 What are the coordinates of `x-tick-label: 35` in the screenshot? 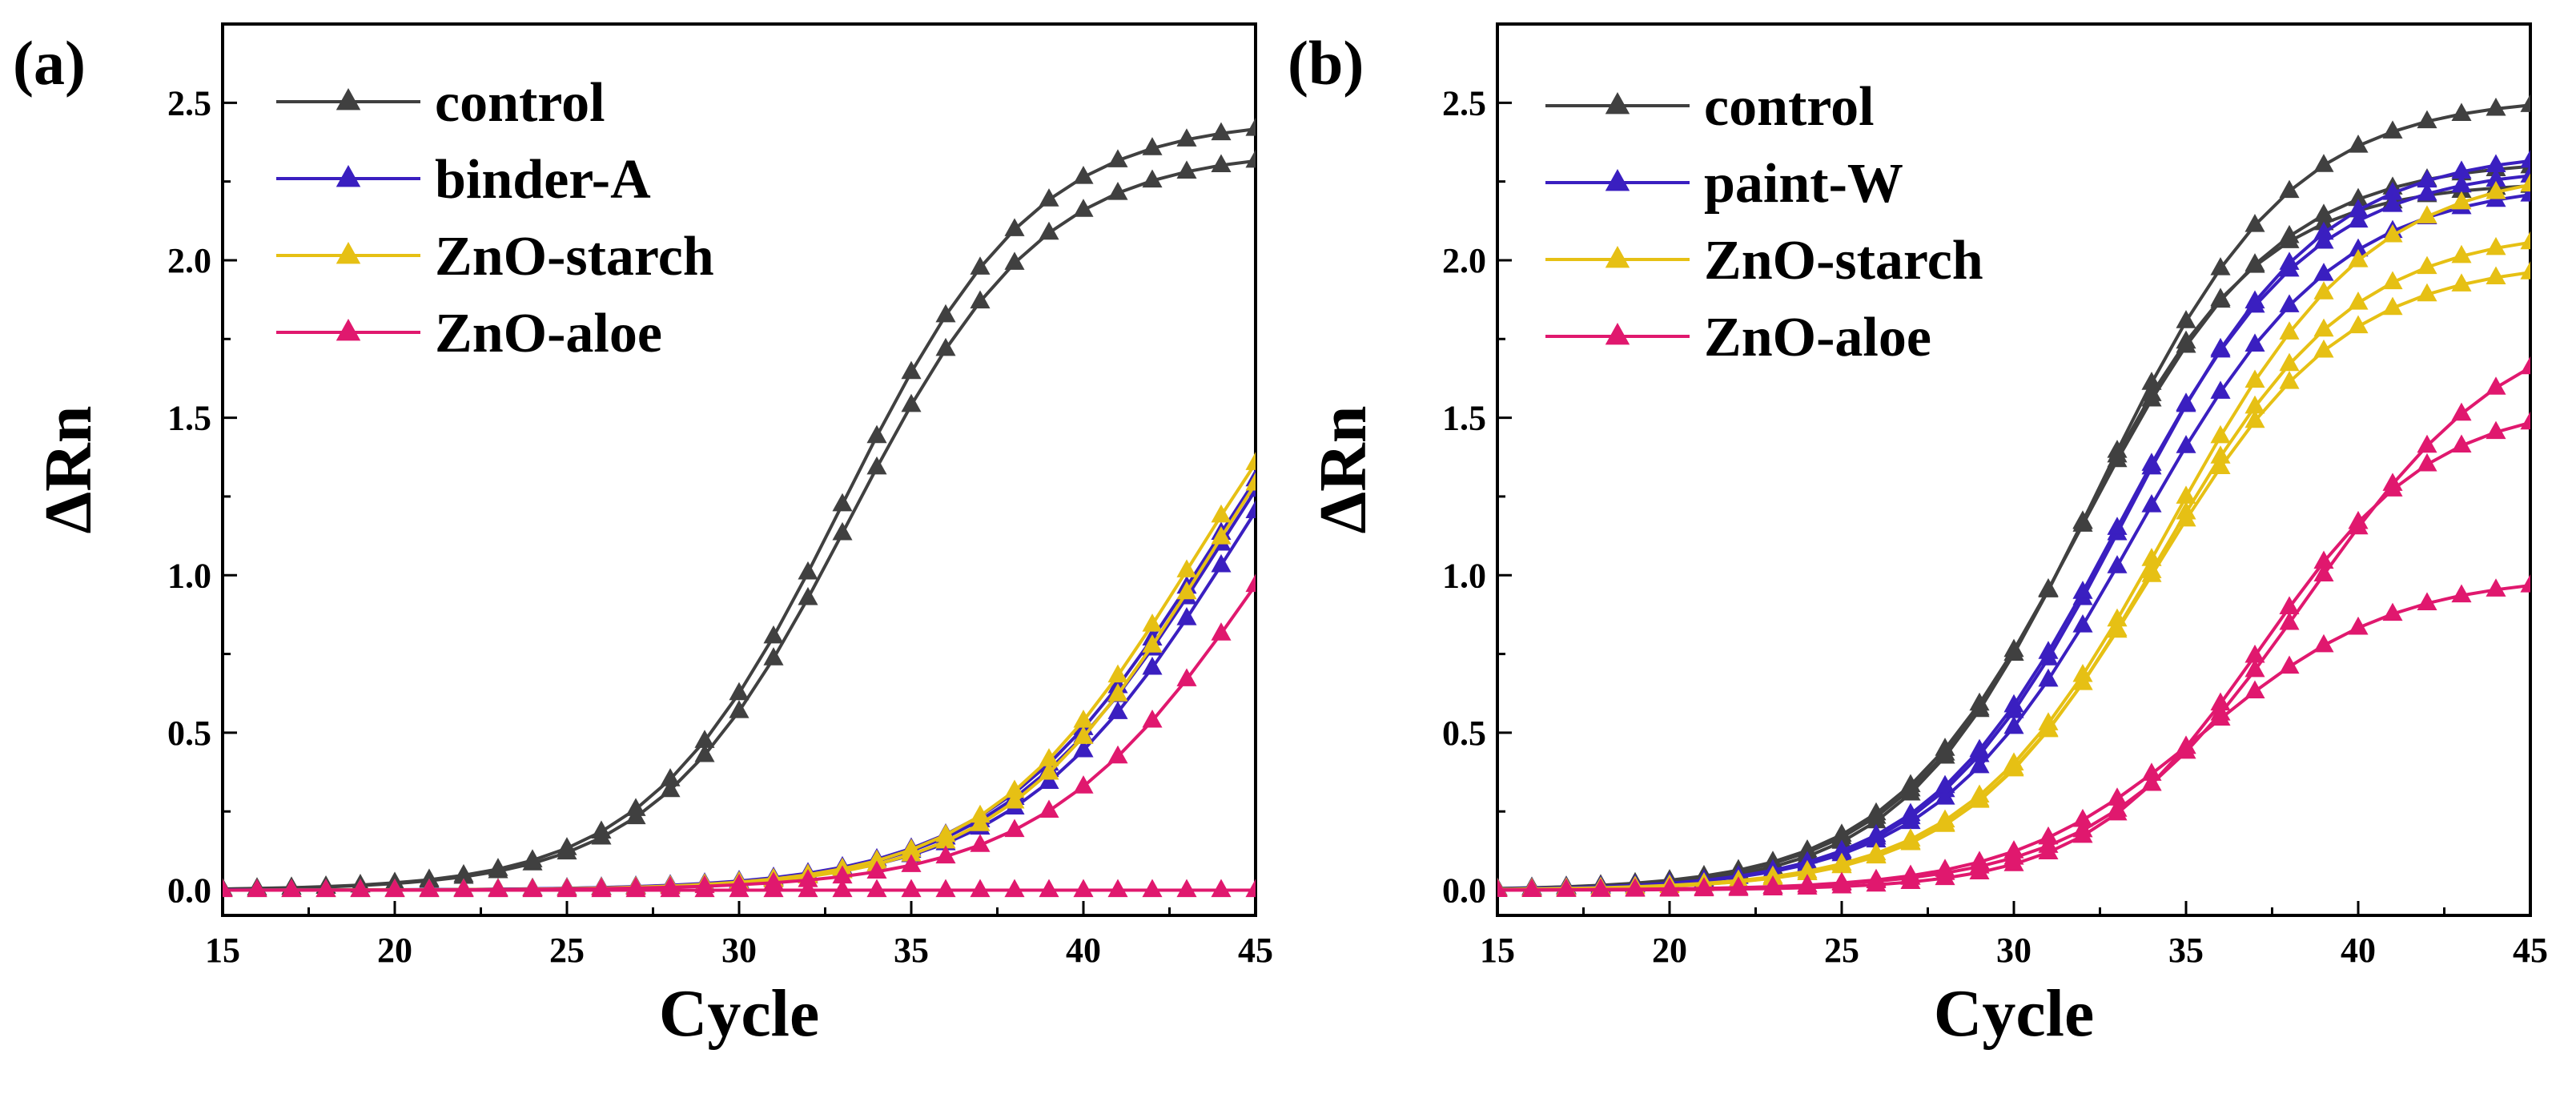 It's located at (2186, 950).